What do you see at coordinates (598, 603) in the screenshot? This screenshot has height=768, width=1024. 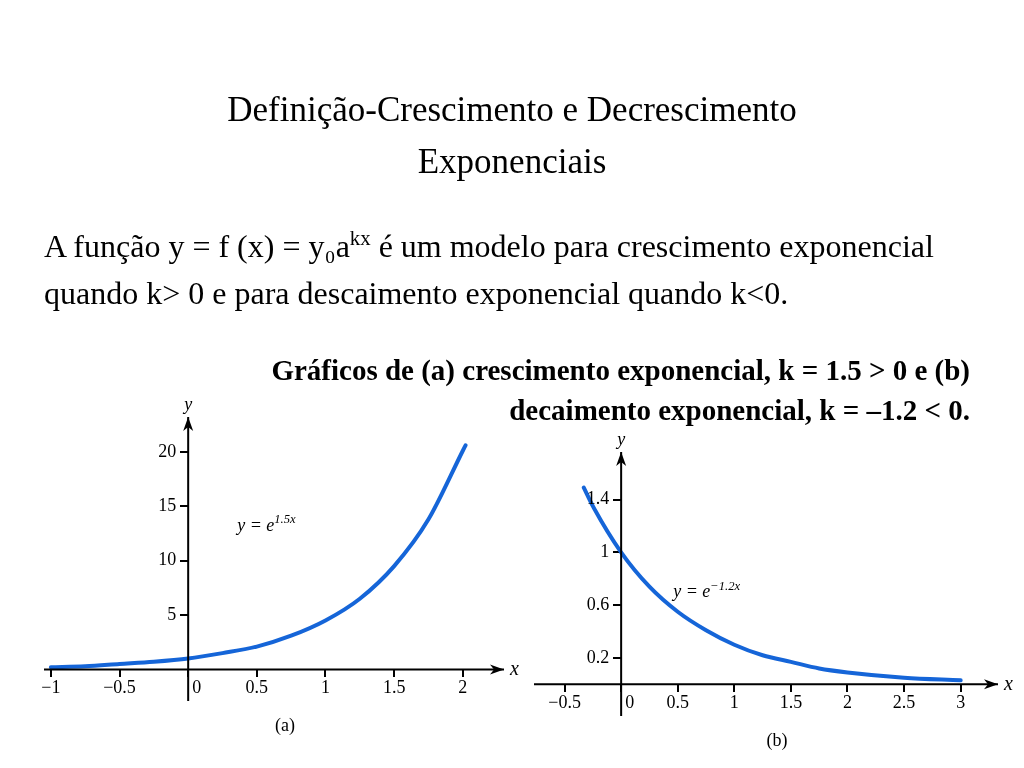 I see `y-tick-label: 0.6` at bounding box center [598, 603].